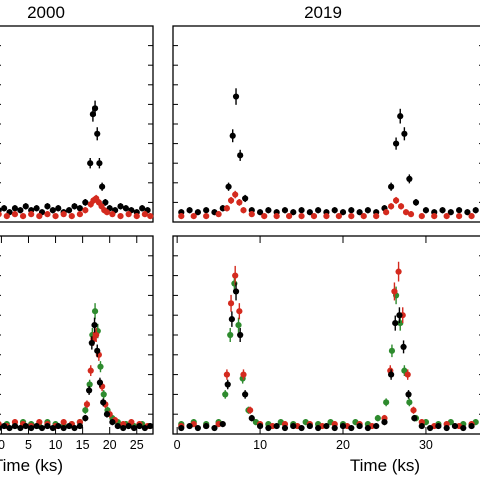 The image size is (480, 480). I want to click on x-tick-label: 25, so click(137, 445).